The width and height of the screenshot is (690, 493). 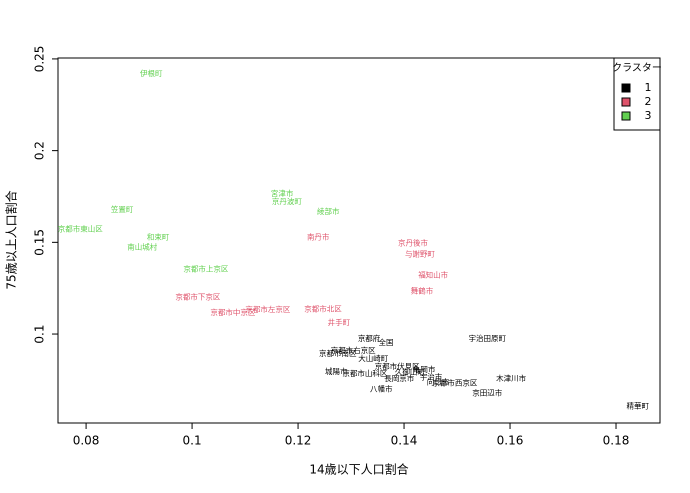 What do you see at coordinates (397, 366) in the screenshot?
I see `point-label: 京都市伏見区` at bounding box center [397, 366].